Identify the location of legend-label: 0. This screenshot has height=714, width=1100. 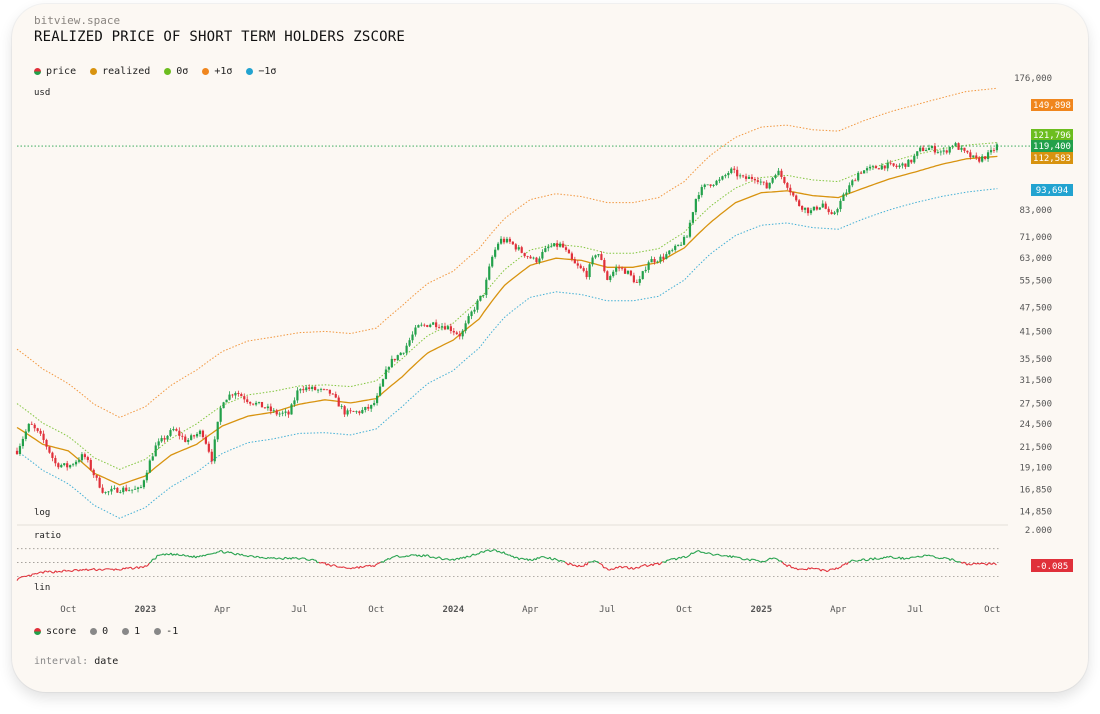
(105, 631).